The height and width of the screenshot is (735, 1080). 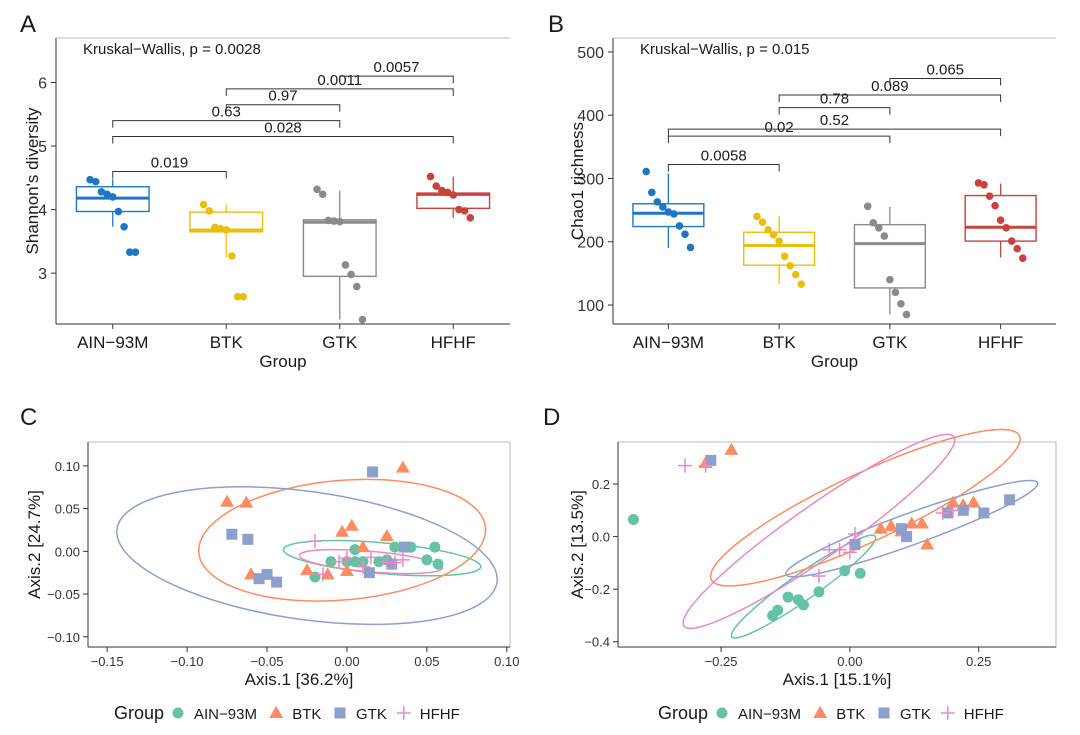 What do you see at coordinates (426, 661) in the screenshot?
I see `x-tick-label: 0.05` at bounding box center [426, 661].